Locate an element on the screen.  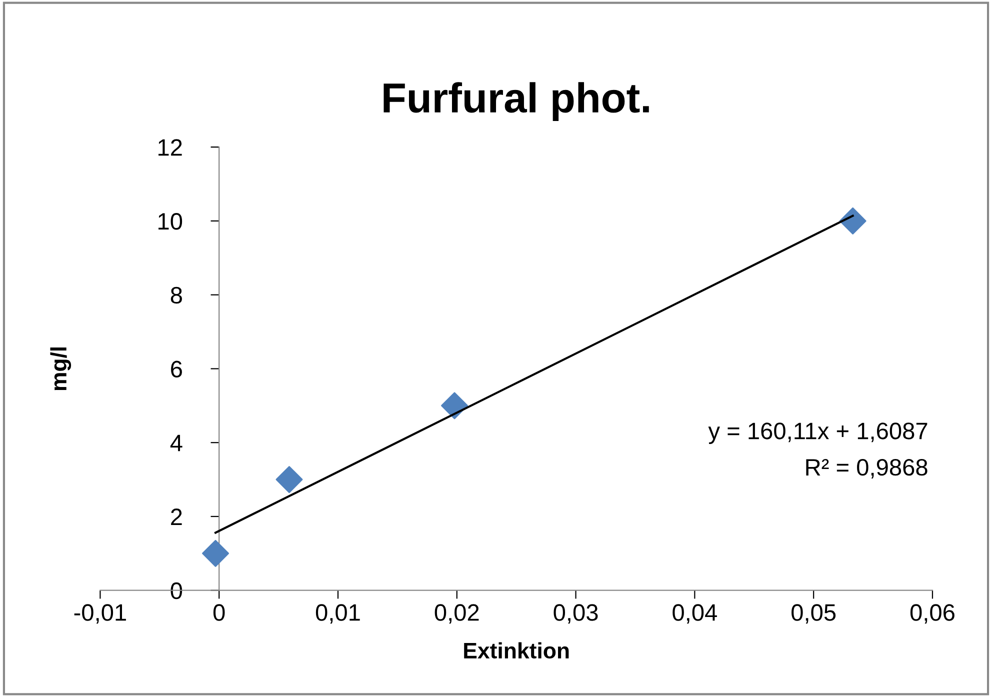
annotation: R² = 0,9868 is located at coordinates (867, 468).